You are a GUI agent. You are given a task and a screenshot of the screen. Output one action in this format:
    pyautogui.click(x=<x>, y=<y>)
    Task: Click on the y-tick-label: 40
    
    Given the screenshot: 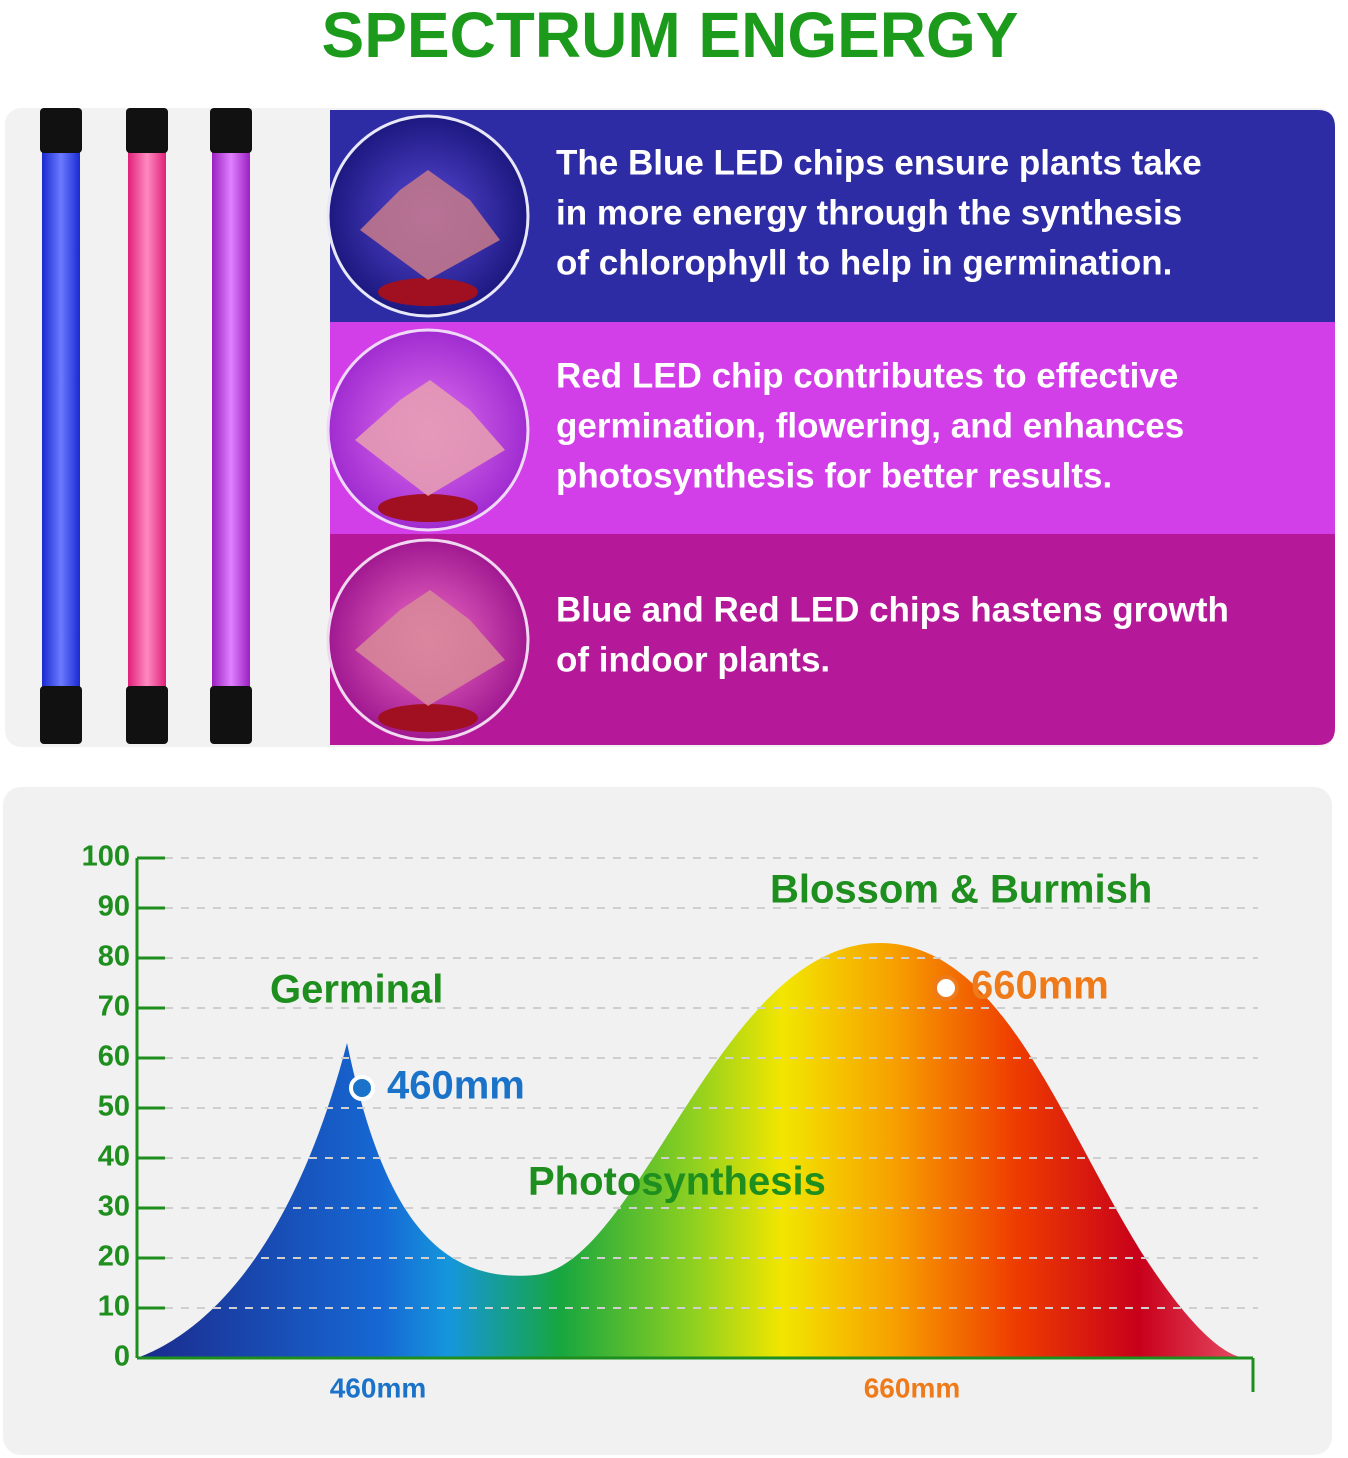 What is the action you would take?
    pyautogui.click(x=114, y=1157)
    